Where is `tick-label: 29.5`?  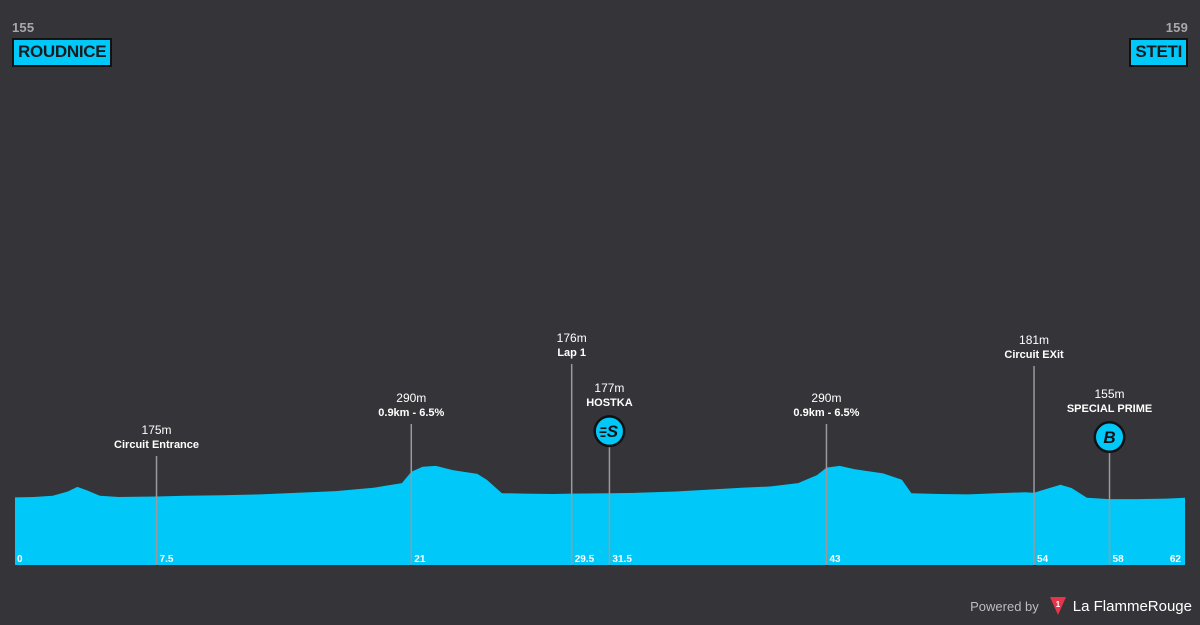 tick-label: 29.5 is located at coordinates (585, 559).